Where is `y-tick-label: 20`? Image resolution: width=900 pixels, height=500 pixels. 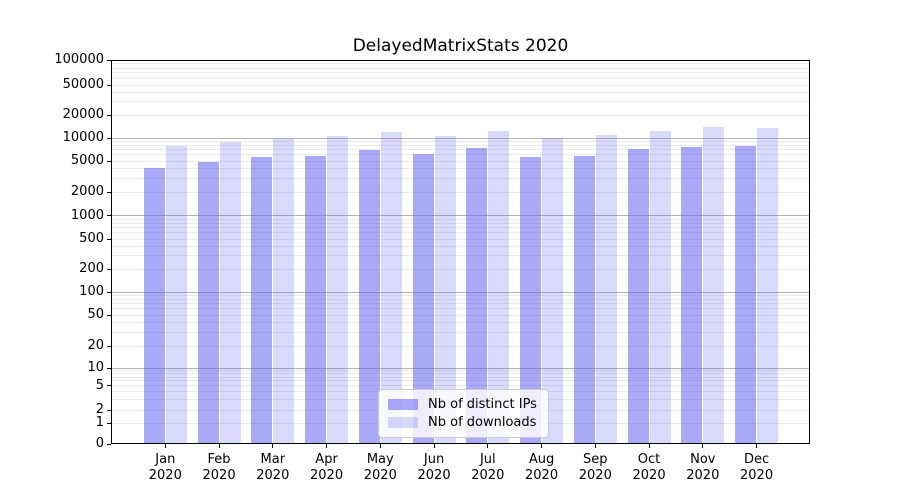 y-tick-label: 20 is located at coordinates (95, 345).